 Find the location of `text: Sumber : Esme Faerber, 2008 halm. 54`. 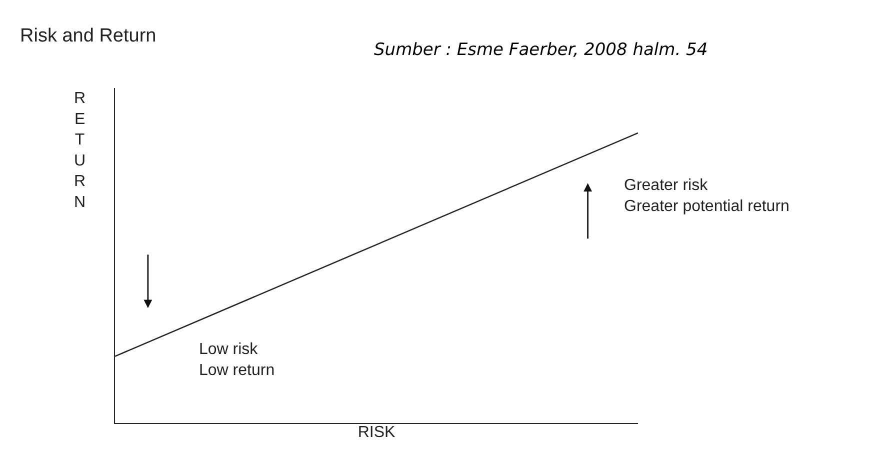

text: Sumber : Esme Faerber, 2008 halm. 54 is located at coordinates (541, 50).